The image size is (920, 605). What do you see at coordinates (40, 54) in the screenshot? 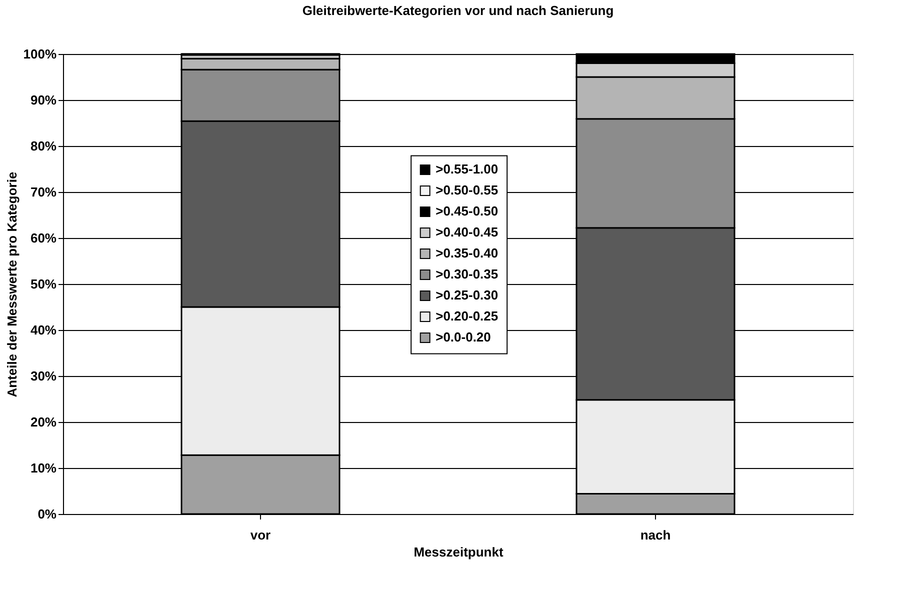
I see `y-tick-label: 100%` at bounding box center [40, 54].